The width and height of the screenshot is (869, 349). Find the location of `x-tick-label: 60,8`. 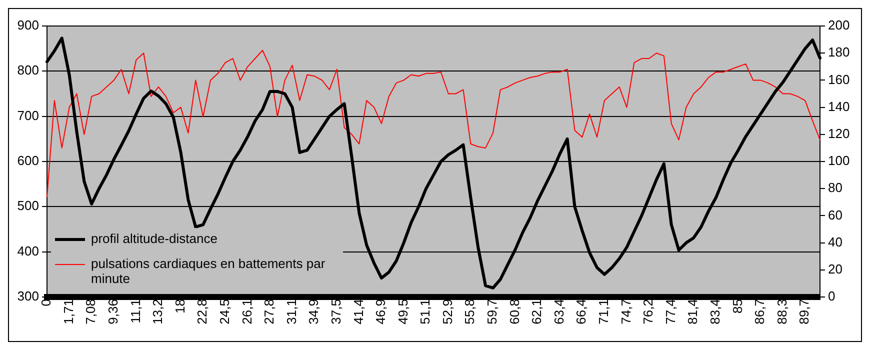

x-tick-label: 60,8 is located at coordinates (514, 311).